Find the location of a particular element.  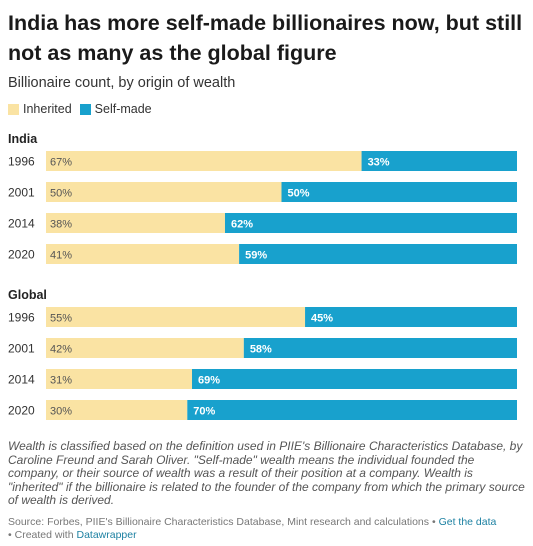

legend-swatch-inherited is located at coordinates (13, 109).